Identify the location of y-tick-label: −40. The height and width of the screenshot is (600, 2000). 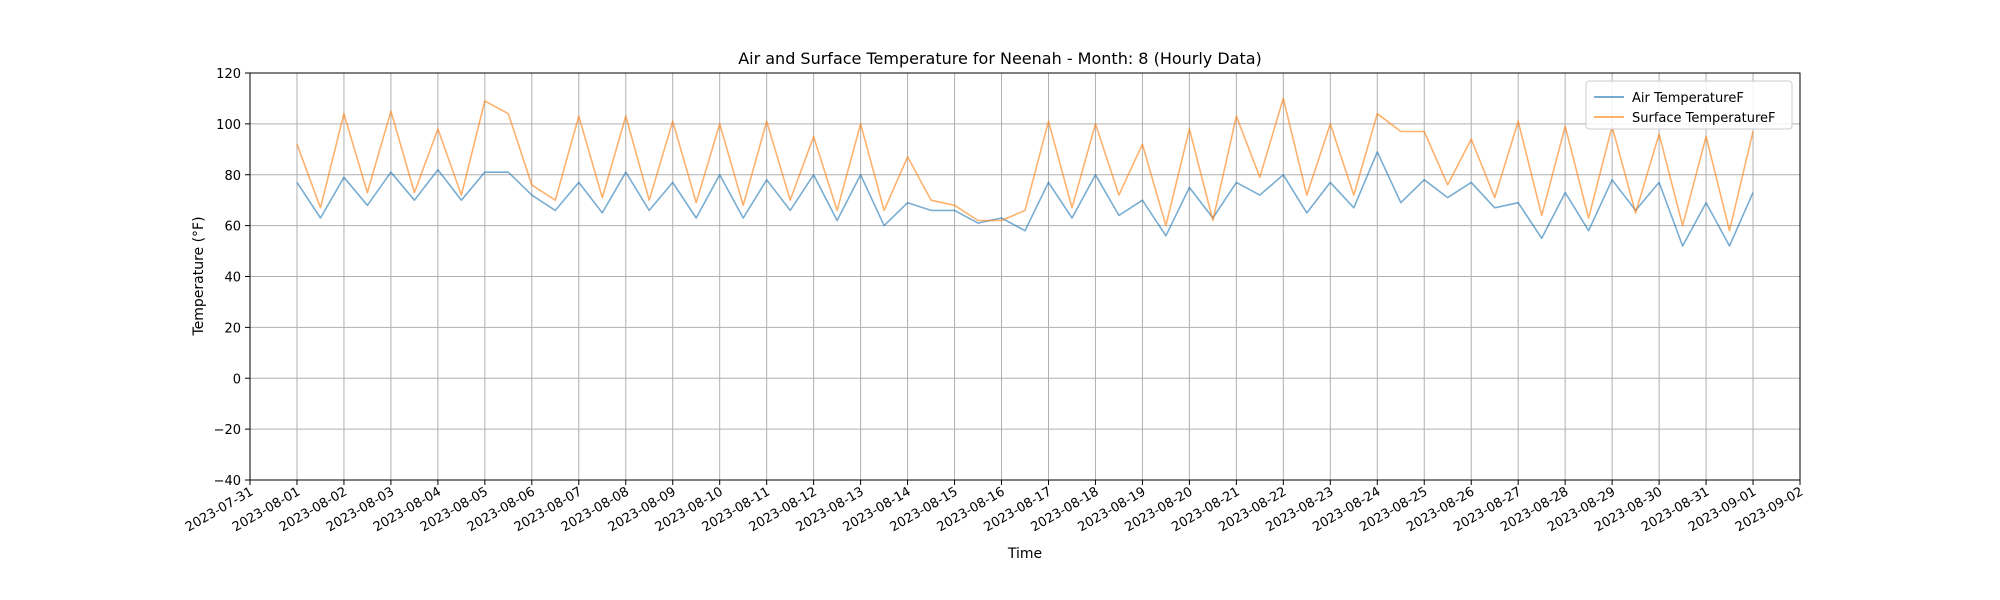
(227, 481).